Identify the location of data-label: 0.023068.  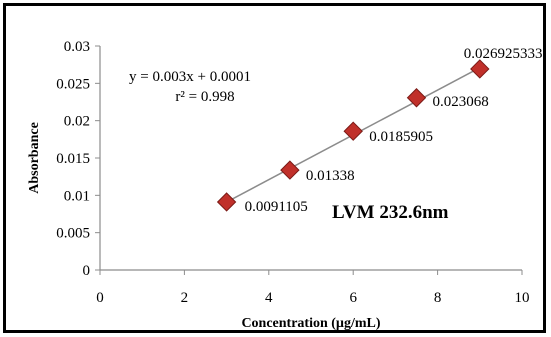
(461, 102).